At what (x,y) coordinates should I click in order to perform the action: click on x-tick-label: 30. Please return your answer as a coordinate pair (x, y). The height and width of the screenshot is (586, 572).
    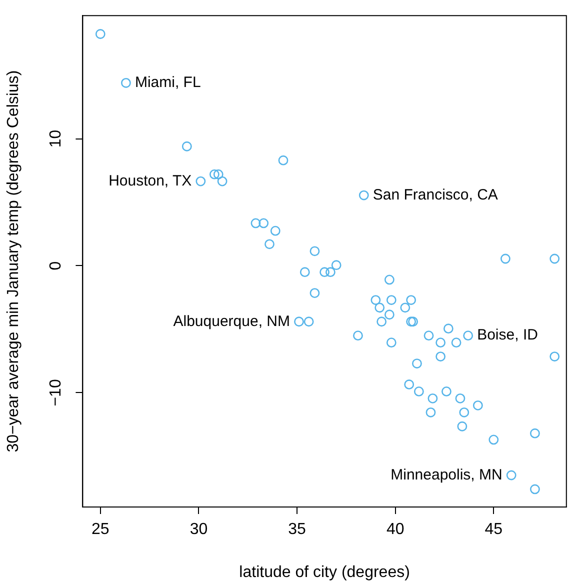
    Looking at the image, I should click on (199, 529).